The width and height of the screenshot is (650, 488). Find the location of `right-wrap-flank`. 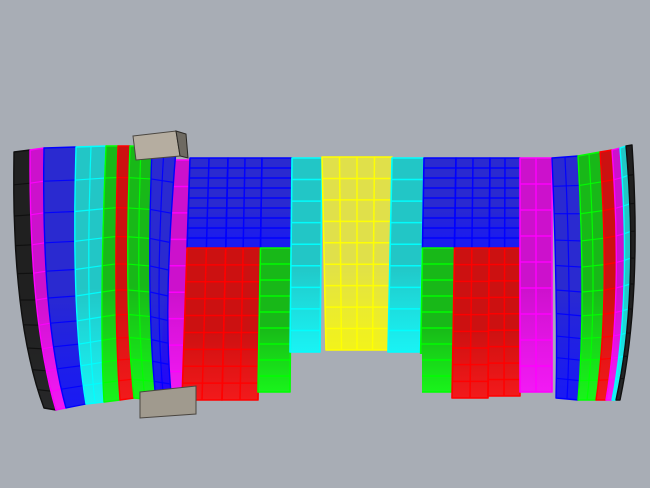

right-wrap-flank is located at coordinates (593, 272).